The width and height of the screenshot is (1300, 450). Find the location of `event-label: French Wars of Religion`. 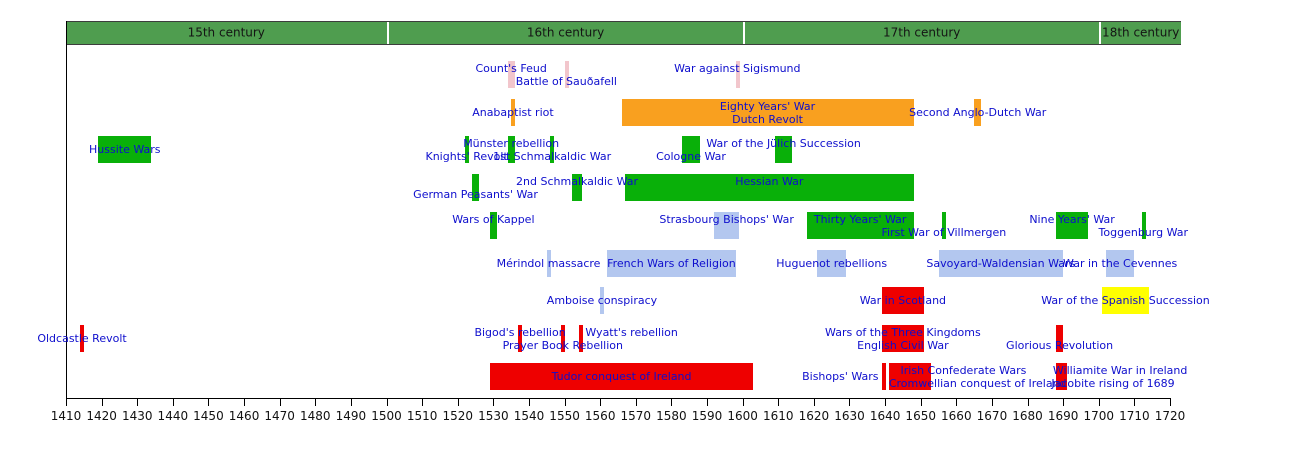

event-label: French Wars of Religion is located at coordinates (671, 263).